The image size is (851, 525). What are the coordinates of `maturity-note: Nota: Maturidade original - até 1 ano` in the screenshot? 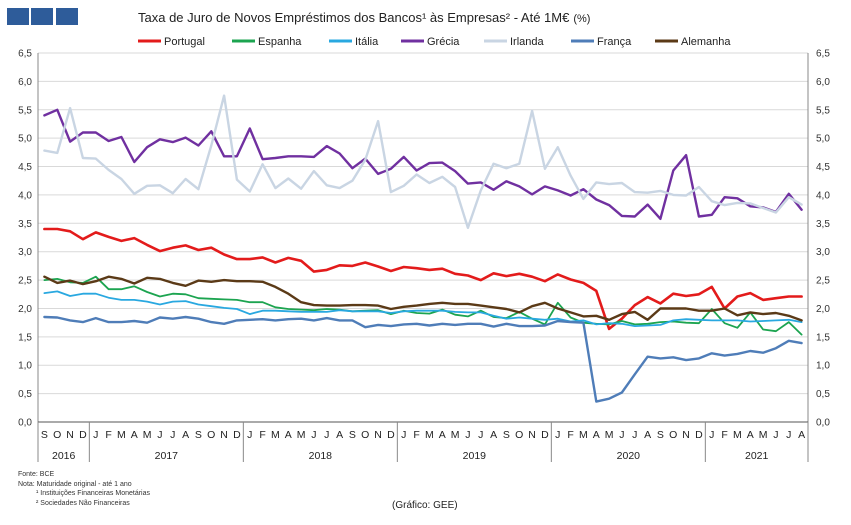 It's located at (75, 484).